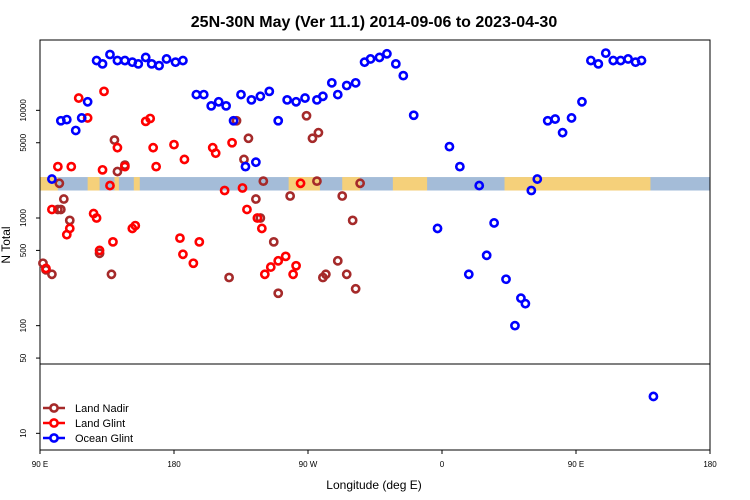  I want to click on surface-band, so click(375, 184).